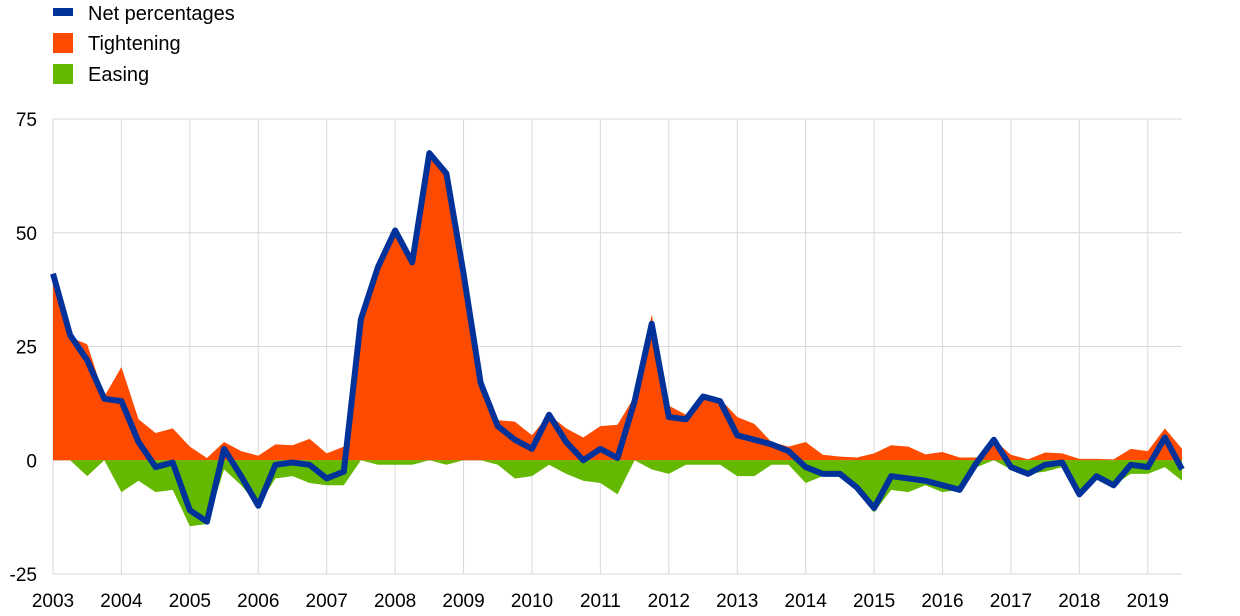 Image resolution: width=1240 pixels, height=616 pixels. Describe the element at coordinates (532, 601) in the screenshot. I see `x-tick-label: 2010` at that location.